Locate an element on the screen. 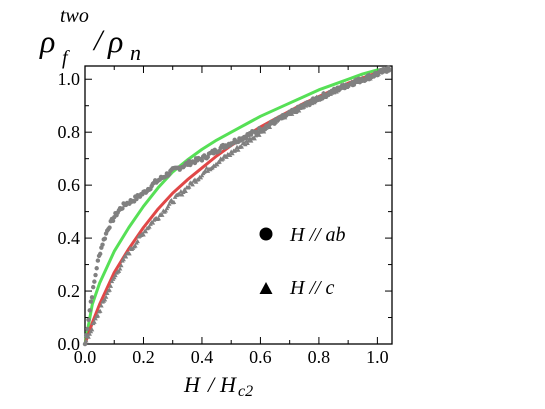  y-tick-label: 0.8 is located at coordinates (69, 132).